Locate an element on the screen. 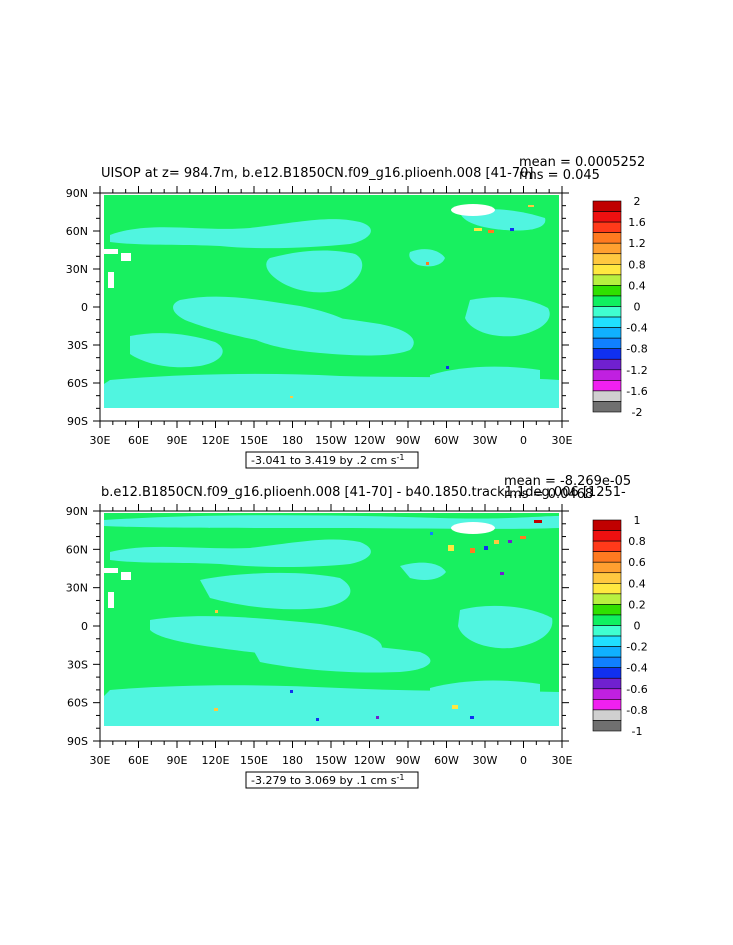 This screenshot has height=945, width=733. colorbar-label: 0 is located at coordinates (637, 307).